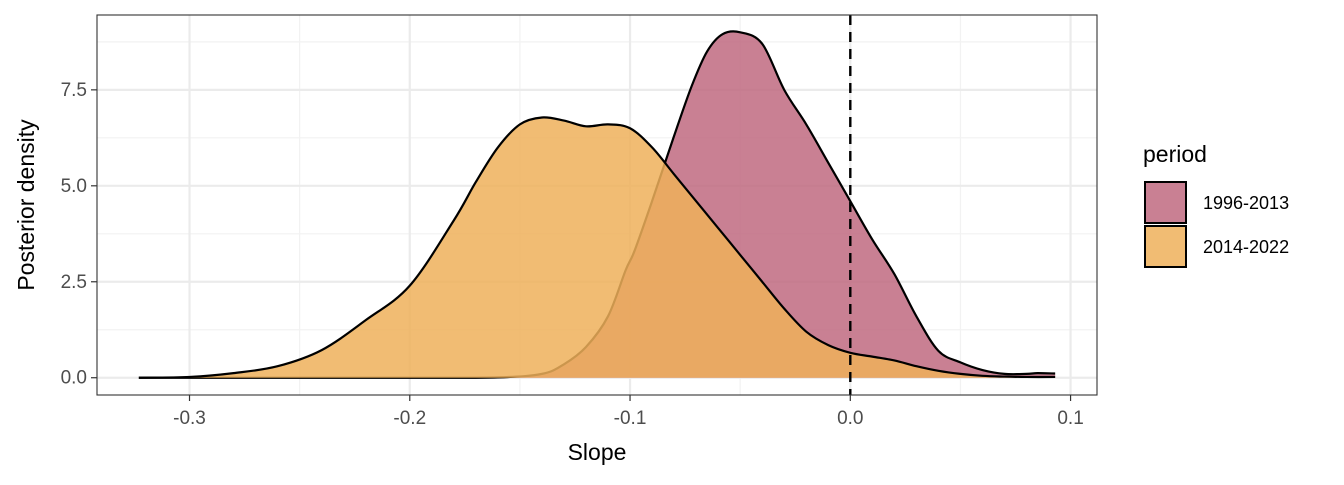  Describe the element at coordinates (74, 90) in the screenshot. I see `y-tick-label: 7.5` at that location.